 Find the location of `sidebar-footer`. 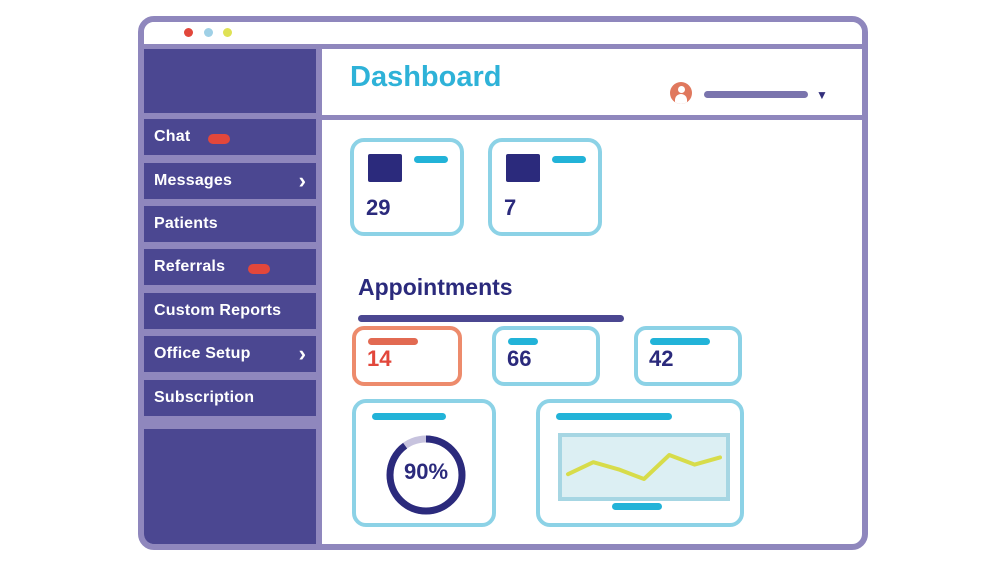

sidebar-footer is located at coordinates (230, 486).